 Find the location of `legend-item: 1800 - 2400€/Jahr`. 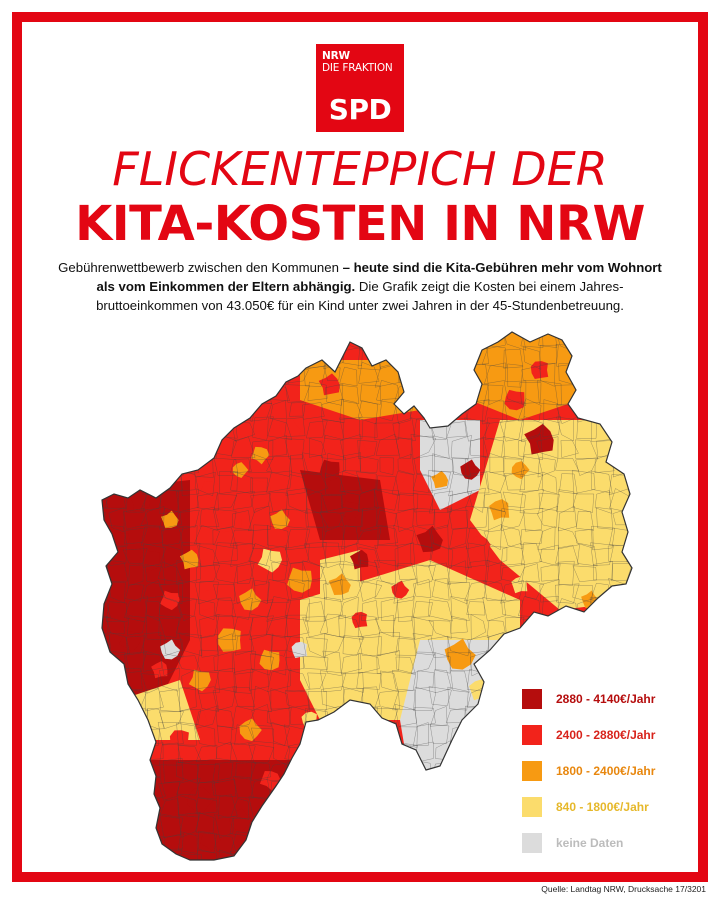

legend-item: 1800 - 2400€/Jahr is located at coordinates (588, 771).